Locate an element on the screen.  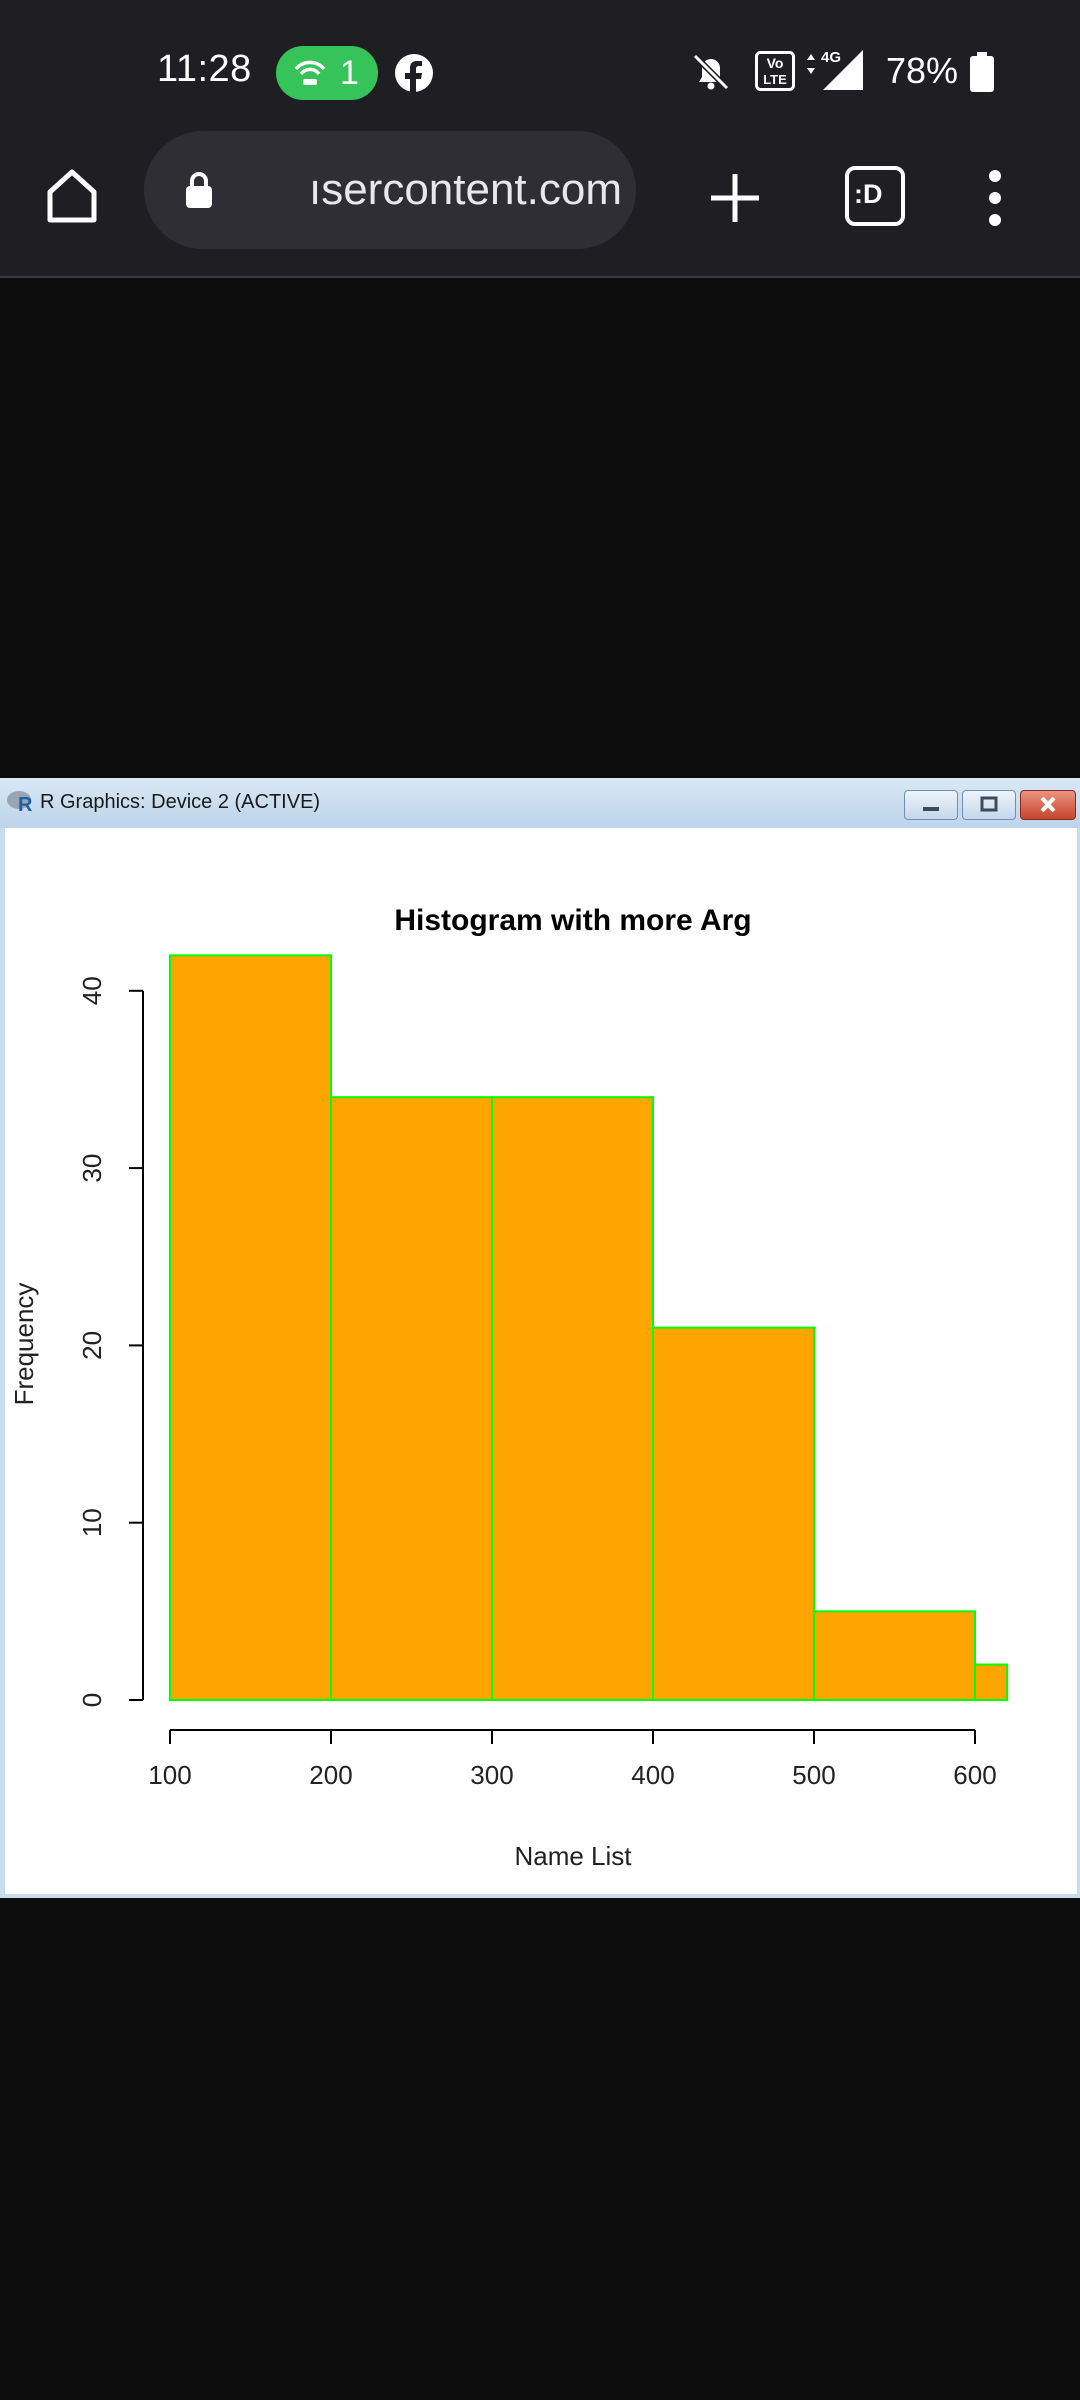
x-tick-label-300: 300 is located at coordinates (491, 1775).